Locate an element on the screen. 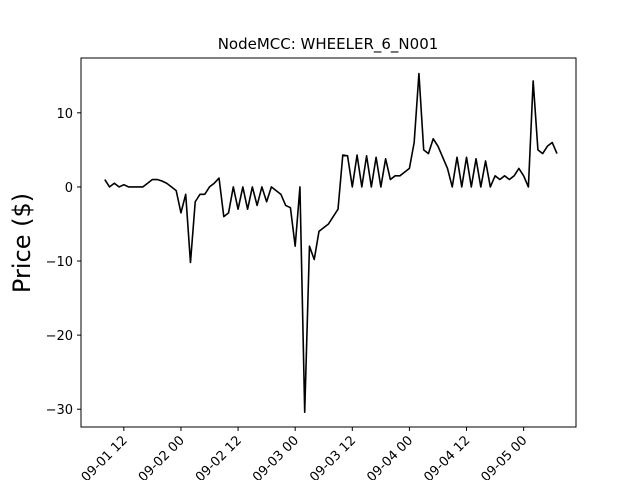  y-tick-label: 0 is located at coordinates (69, 188).